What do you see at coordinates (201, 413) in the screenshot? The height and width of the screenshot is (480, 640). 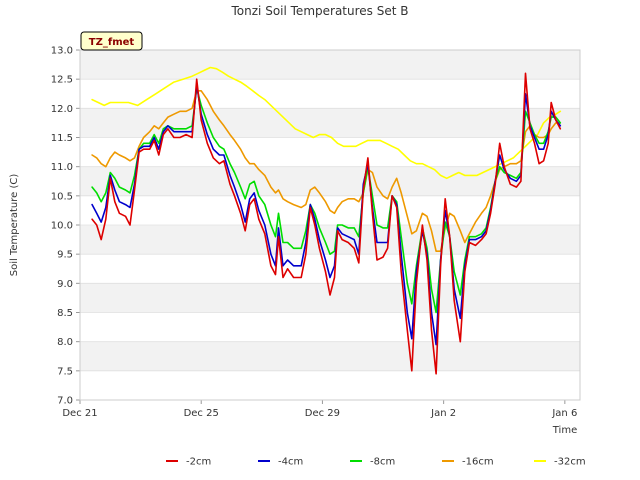 I see `x-tick-label: Dec 25` at bounding box center [201, 413].